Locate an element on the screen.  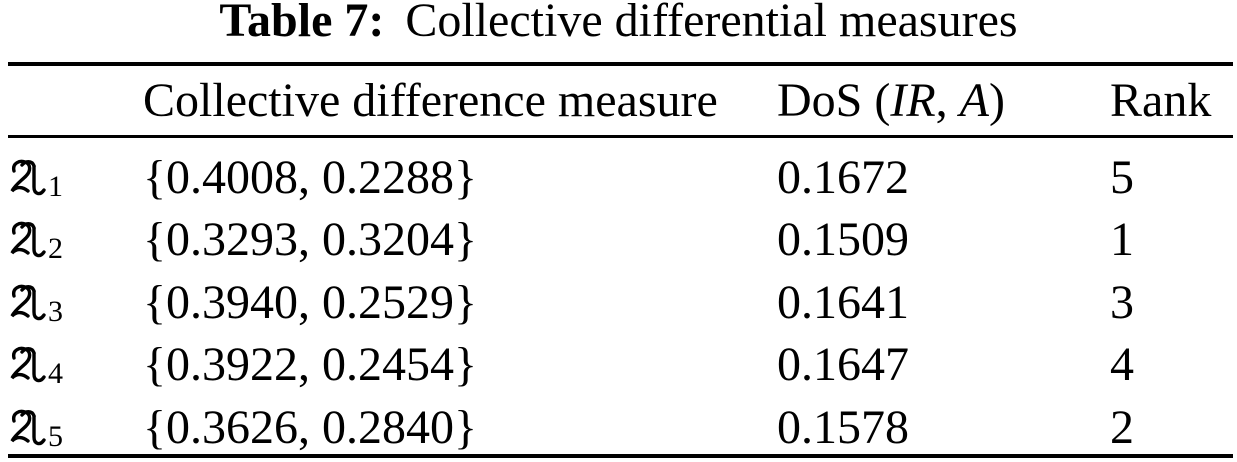
cell-rank: 1 is located at coordinates (1122, 240).